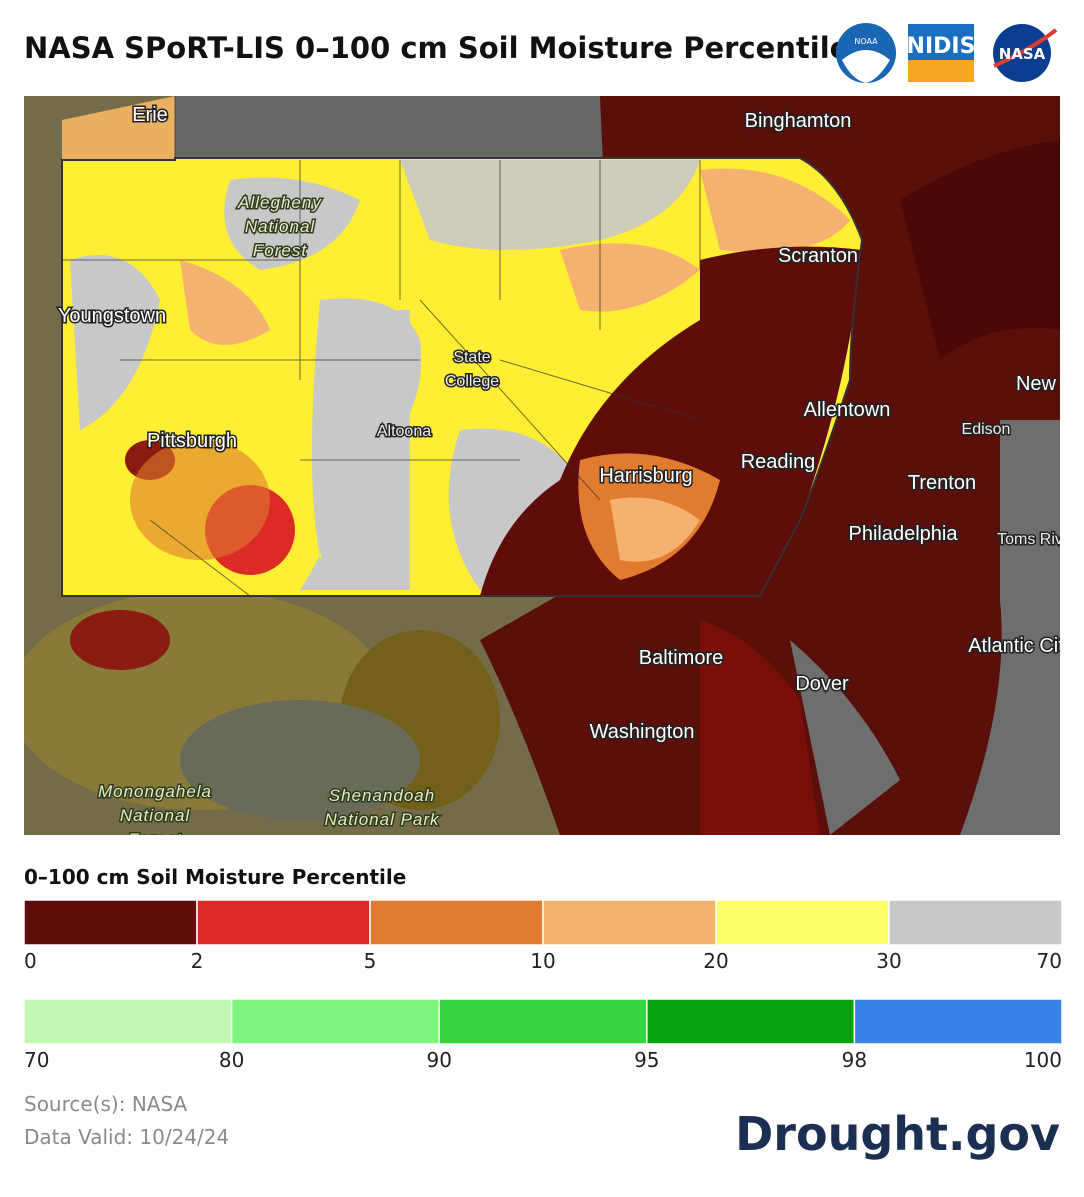 Image resolution: width=1084 pixels, height=1197 pixels. Describe the element at coordinates (279, 202) in the screenshot. I see `map-label: Allegheny` at that location.